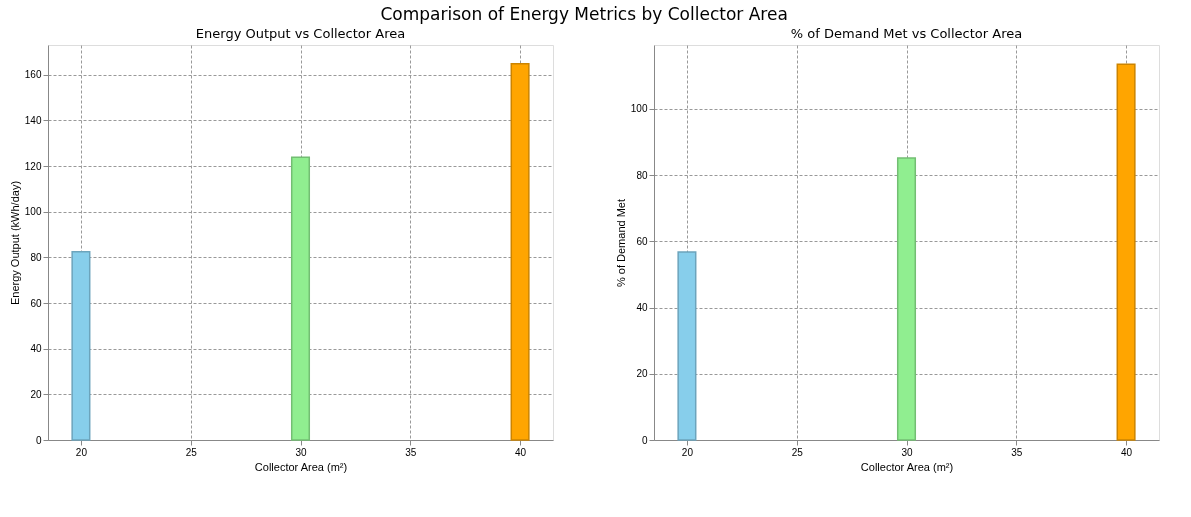  Describe the element at coordinates (300, 33) in the screenshot. I see `chart-title: Energy Output vs Collector Area` at that location.